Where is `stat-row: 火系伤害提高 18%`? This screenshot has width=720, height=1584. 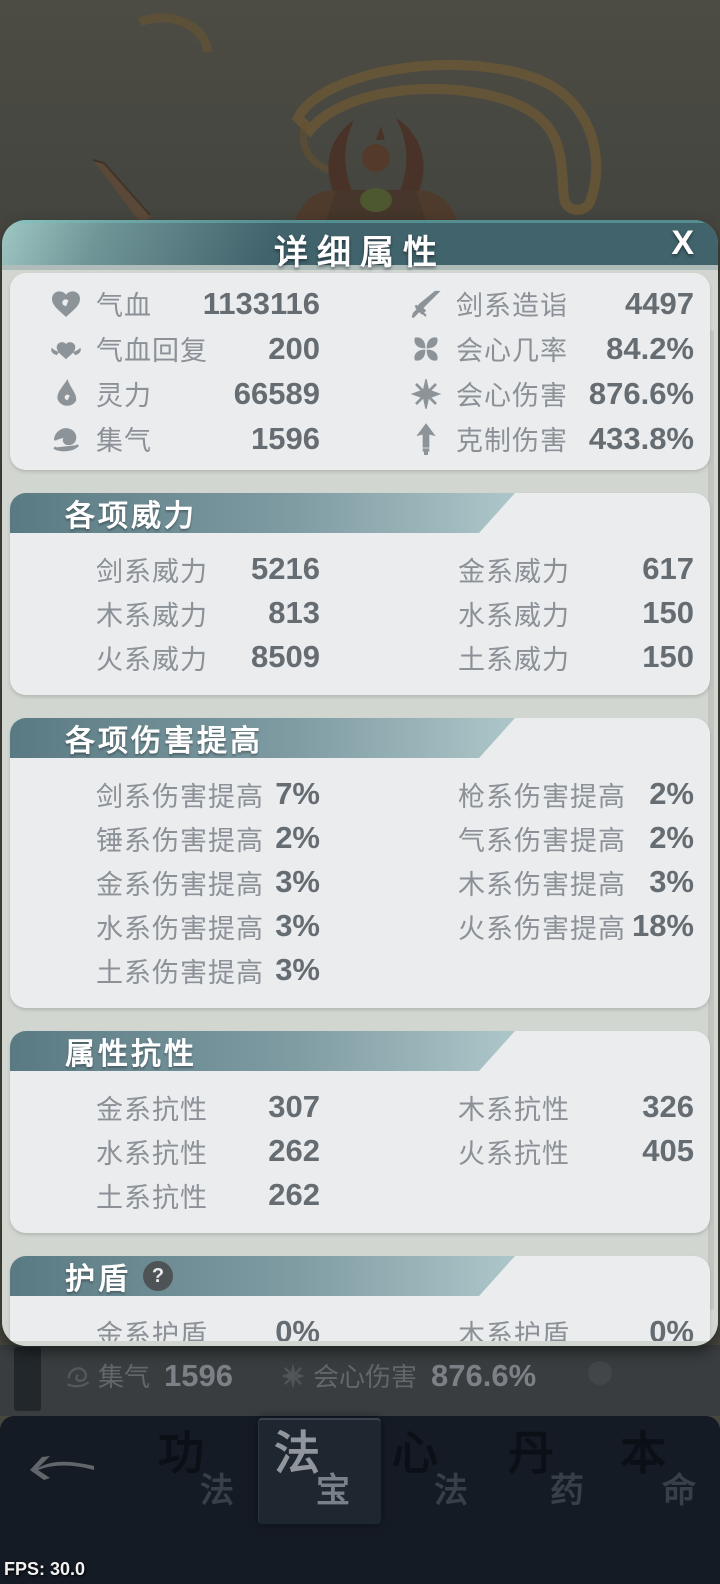
stat-row: 火系伤害提高 18% is located at coordinates (535, 926).